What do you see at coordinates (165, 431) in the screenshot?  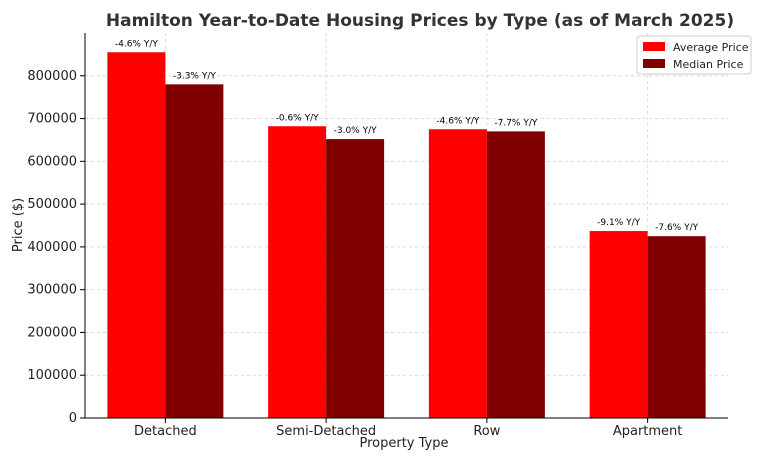 I see `x-tick-label: Detached` at bounding box center [165, 431].